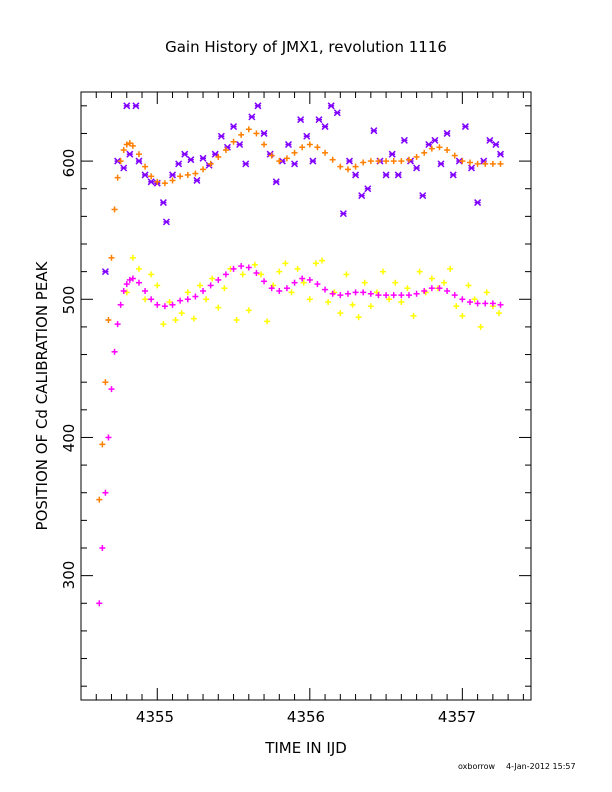 The width and height of the screenshot is (612, 792). What do you see at coordinates (306, 717) in the screenshot?
I see `x-tick-label-4356: 4356` at bounding box center [306, 717].